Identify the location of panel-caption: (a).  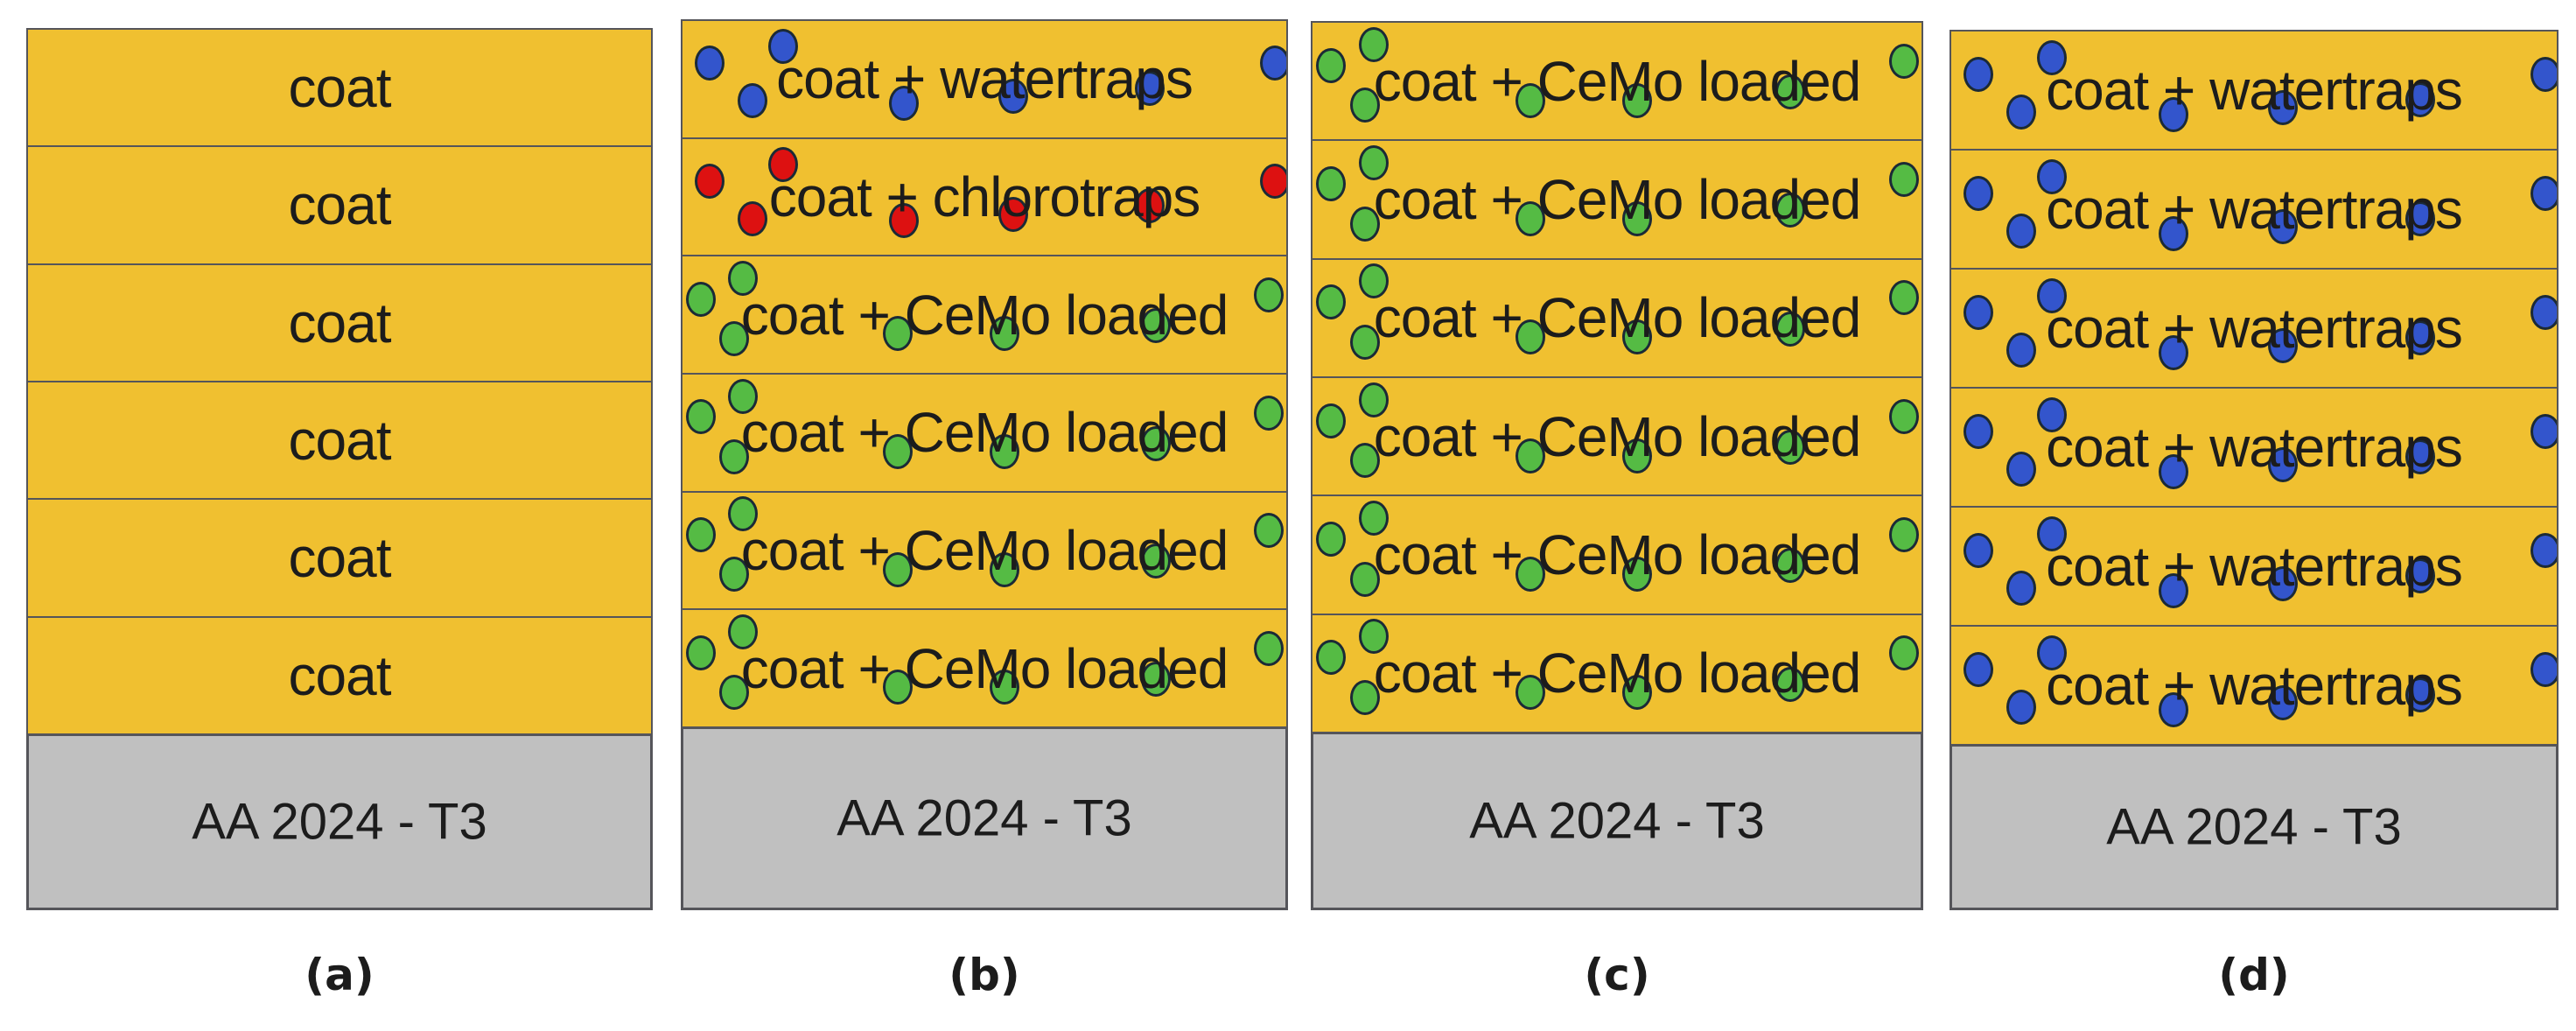
(339, 975).